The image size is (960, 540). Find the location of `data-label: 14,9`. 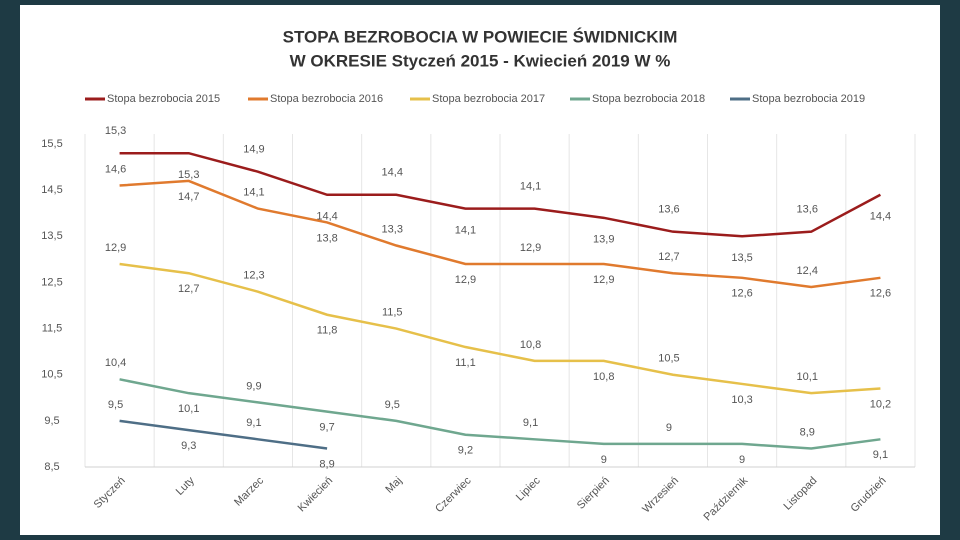

data-label: 14,9 is located at coordinates (253, 150).